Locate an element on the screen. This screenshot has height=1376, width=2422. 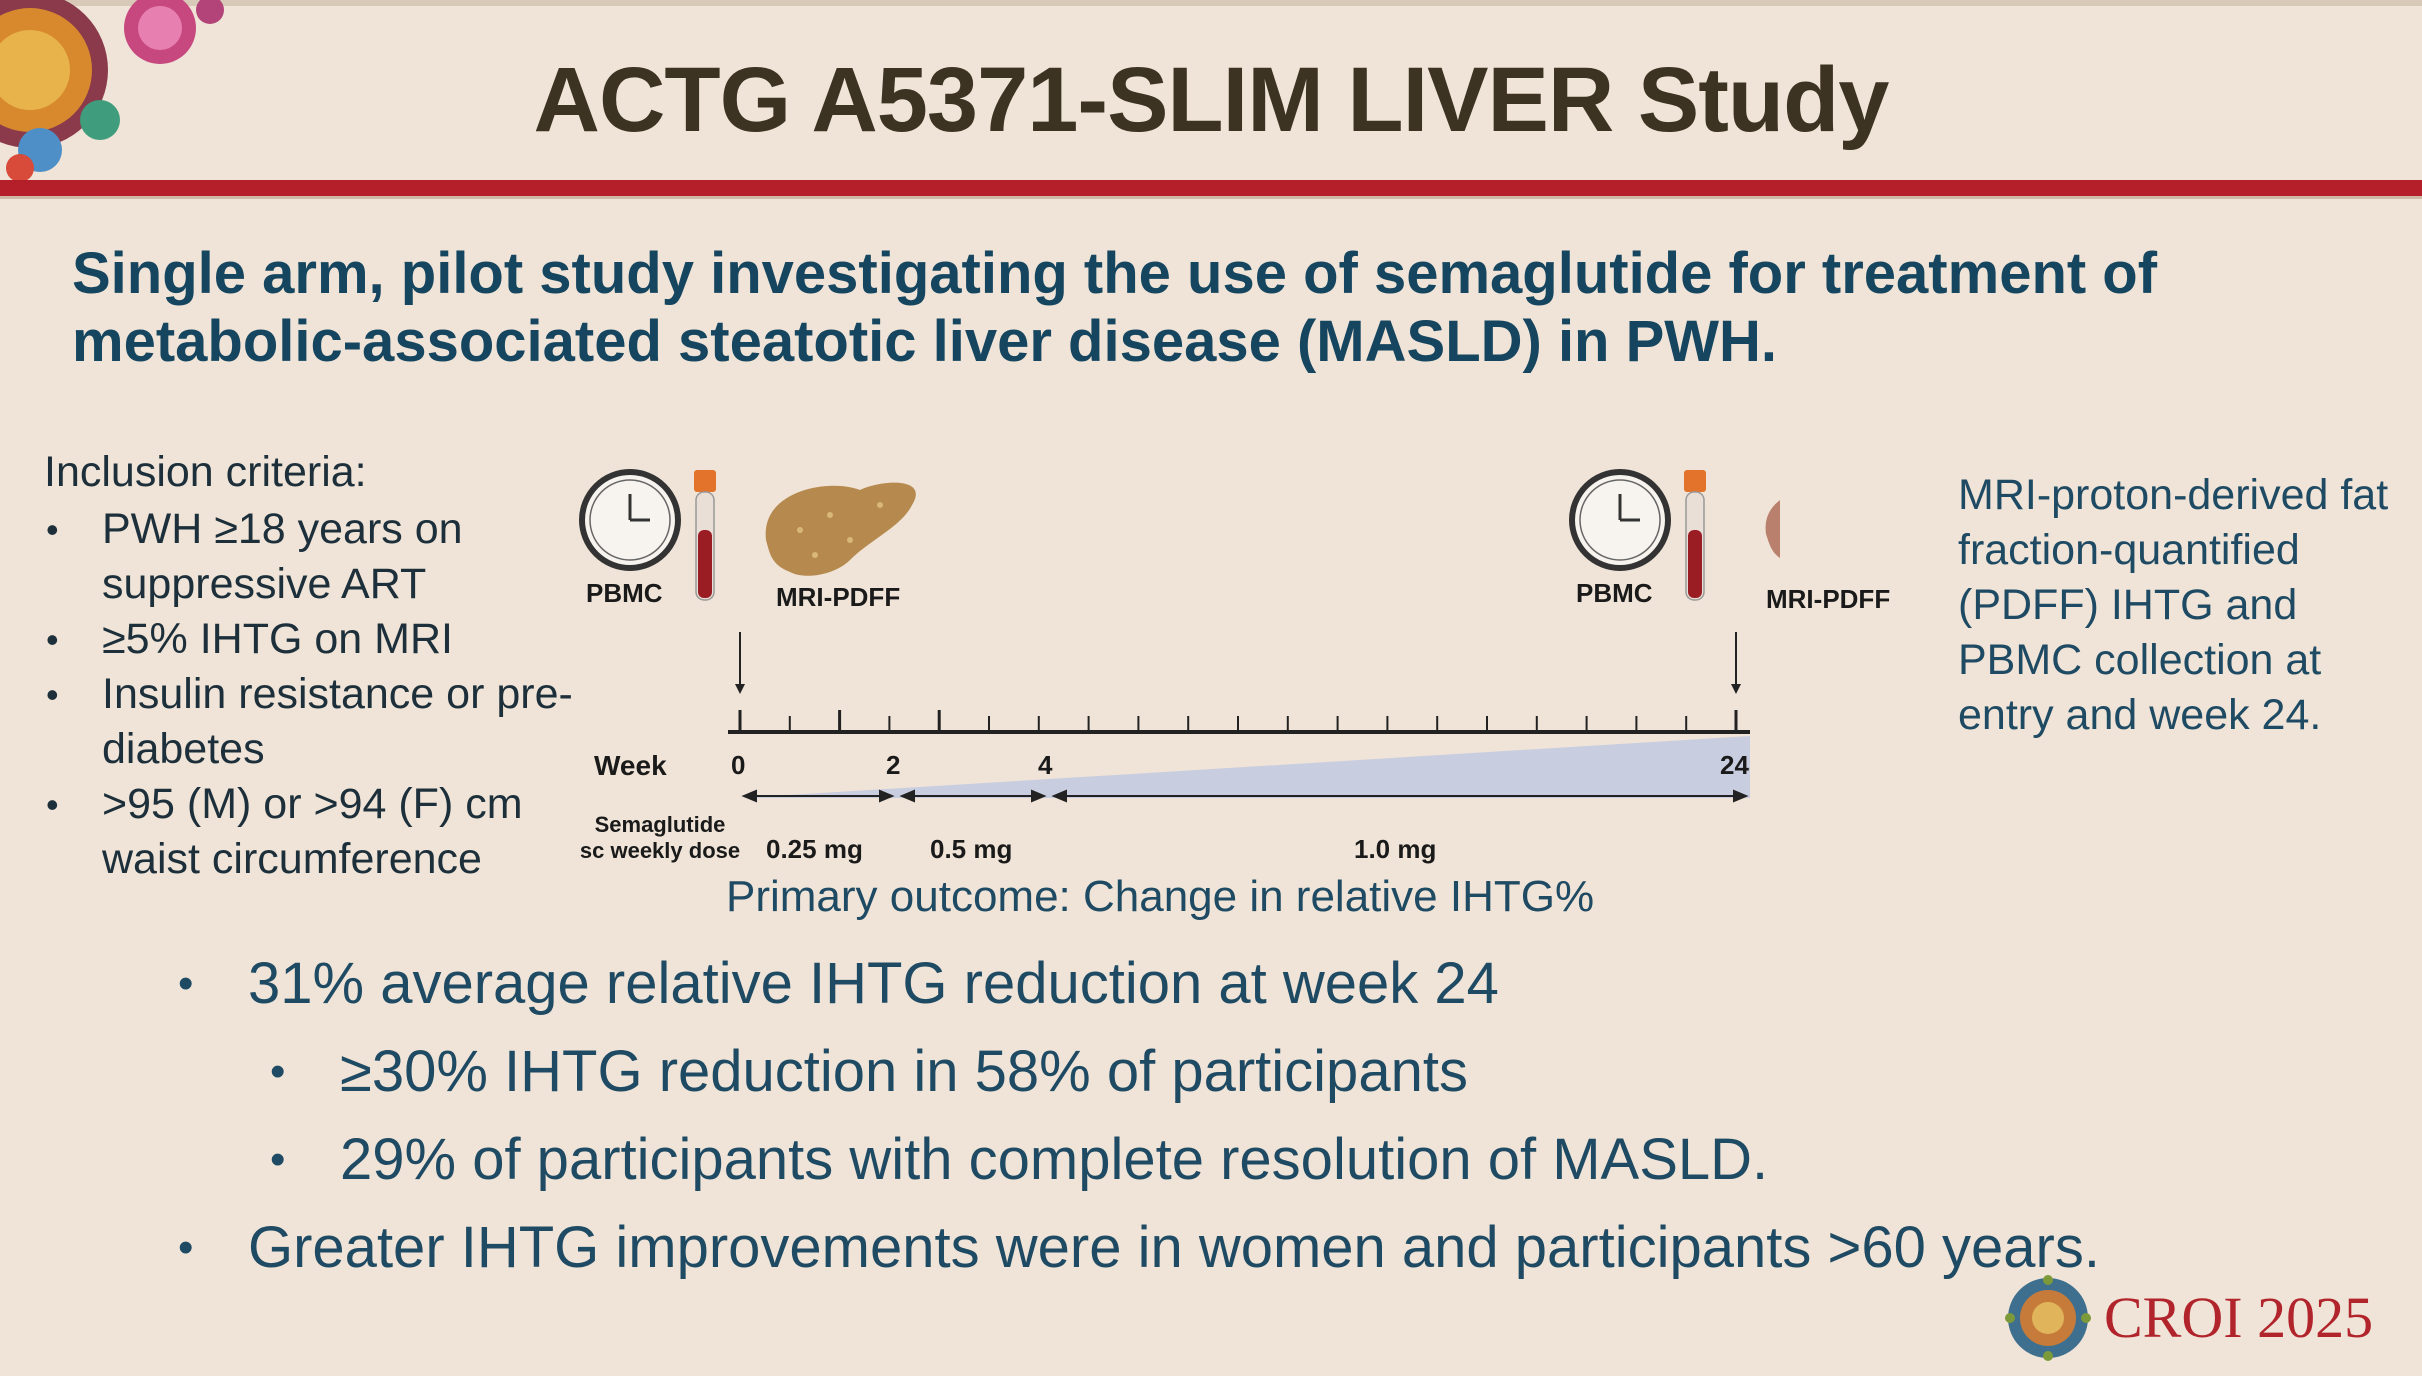
dose-label: Semaglutide sc weekly dose is located at coordinates (660, 837).